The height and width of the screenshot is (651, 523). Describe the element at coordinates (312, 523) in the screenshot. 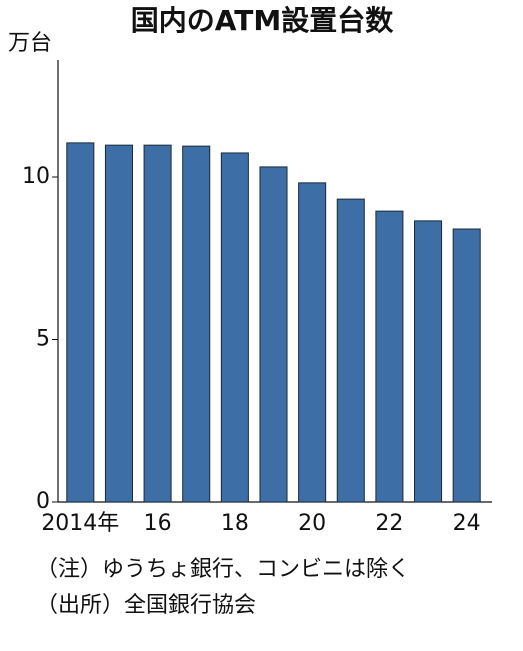

I see `x-tick-label: 20` at that location.